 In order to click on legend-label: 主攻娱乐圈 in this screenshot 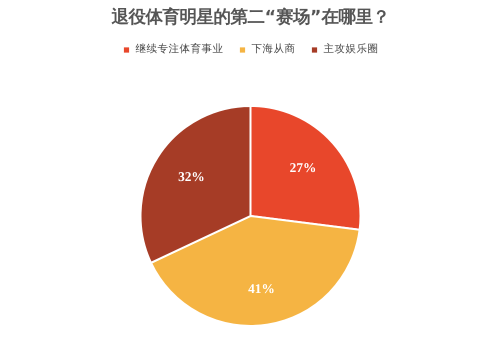, I will do `click(351, 49)`.